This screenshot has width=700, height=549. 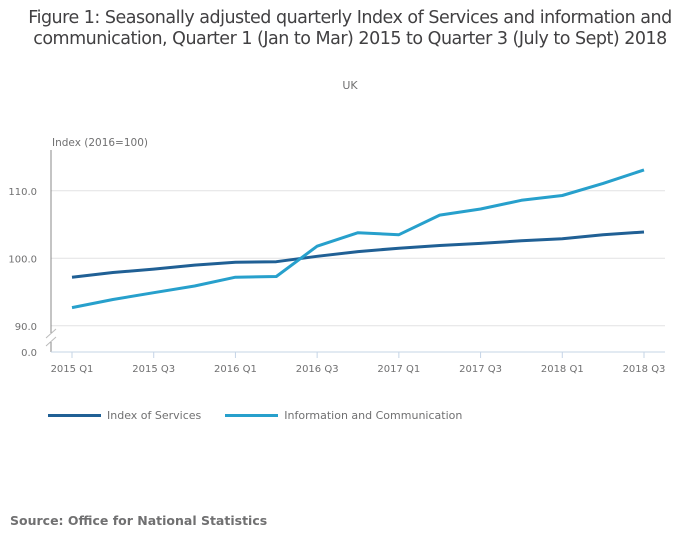 I want to click on x-tick-label: 2018 Q3, so click(x=644, y=369).